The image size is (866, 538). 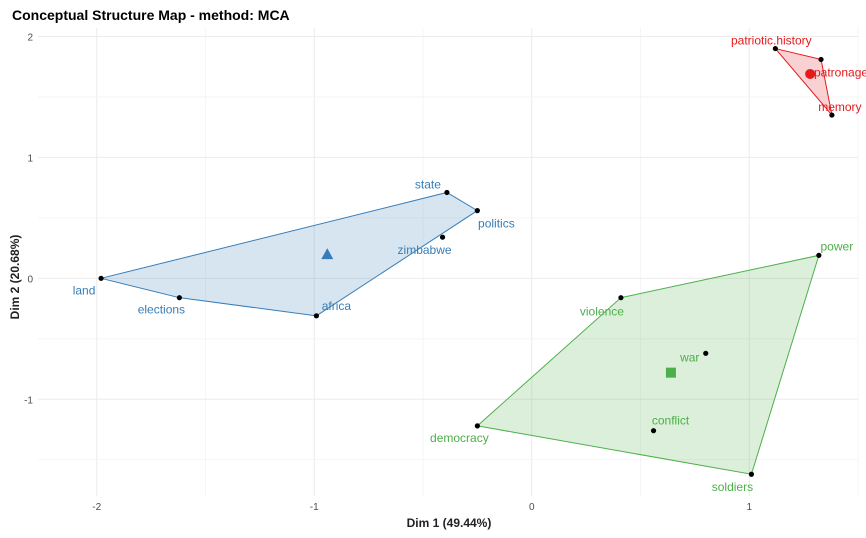 What do you see at coordinates (477, 426) in the screenshot?
I see `data-point-democracy` at bounding box center [477, 426].